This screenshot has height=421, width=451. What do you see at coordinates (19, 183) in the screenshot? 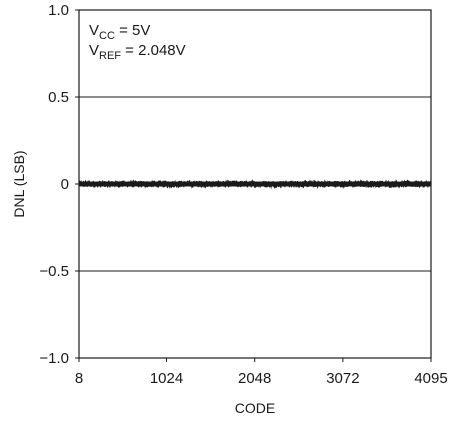
I see `y-axis-label: DNL (LSB)` at bounding box center [19, 183].